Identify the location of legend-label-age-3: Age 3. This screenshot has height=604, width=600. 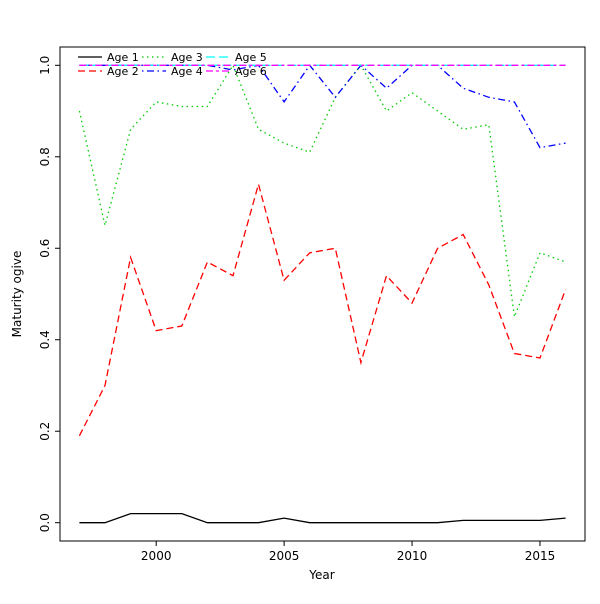
(187, 57).